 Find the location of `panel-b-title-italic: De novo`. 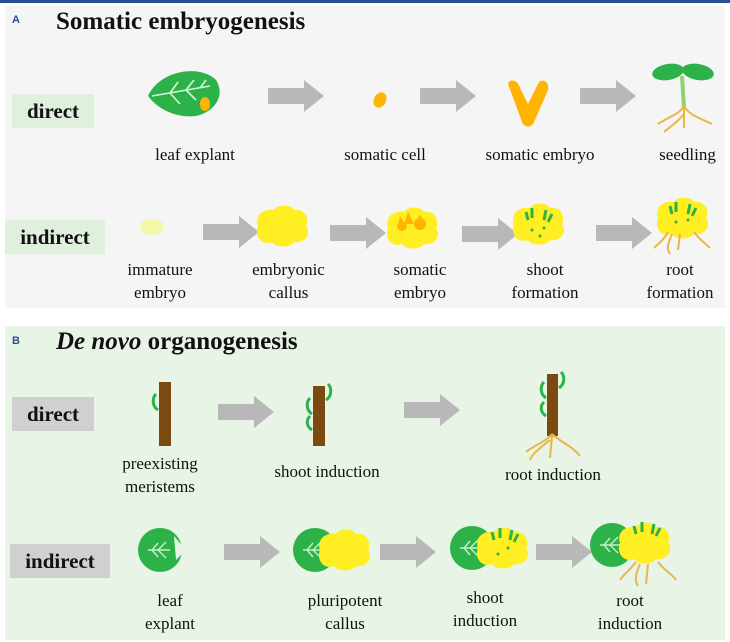

panel-b-title-italic: De novo is located at coordinates (99, 341).